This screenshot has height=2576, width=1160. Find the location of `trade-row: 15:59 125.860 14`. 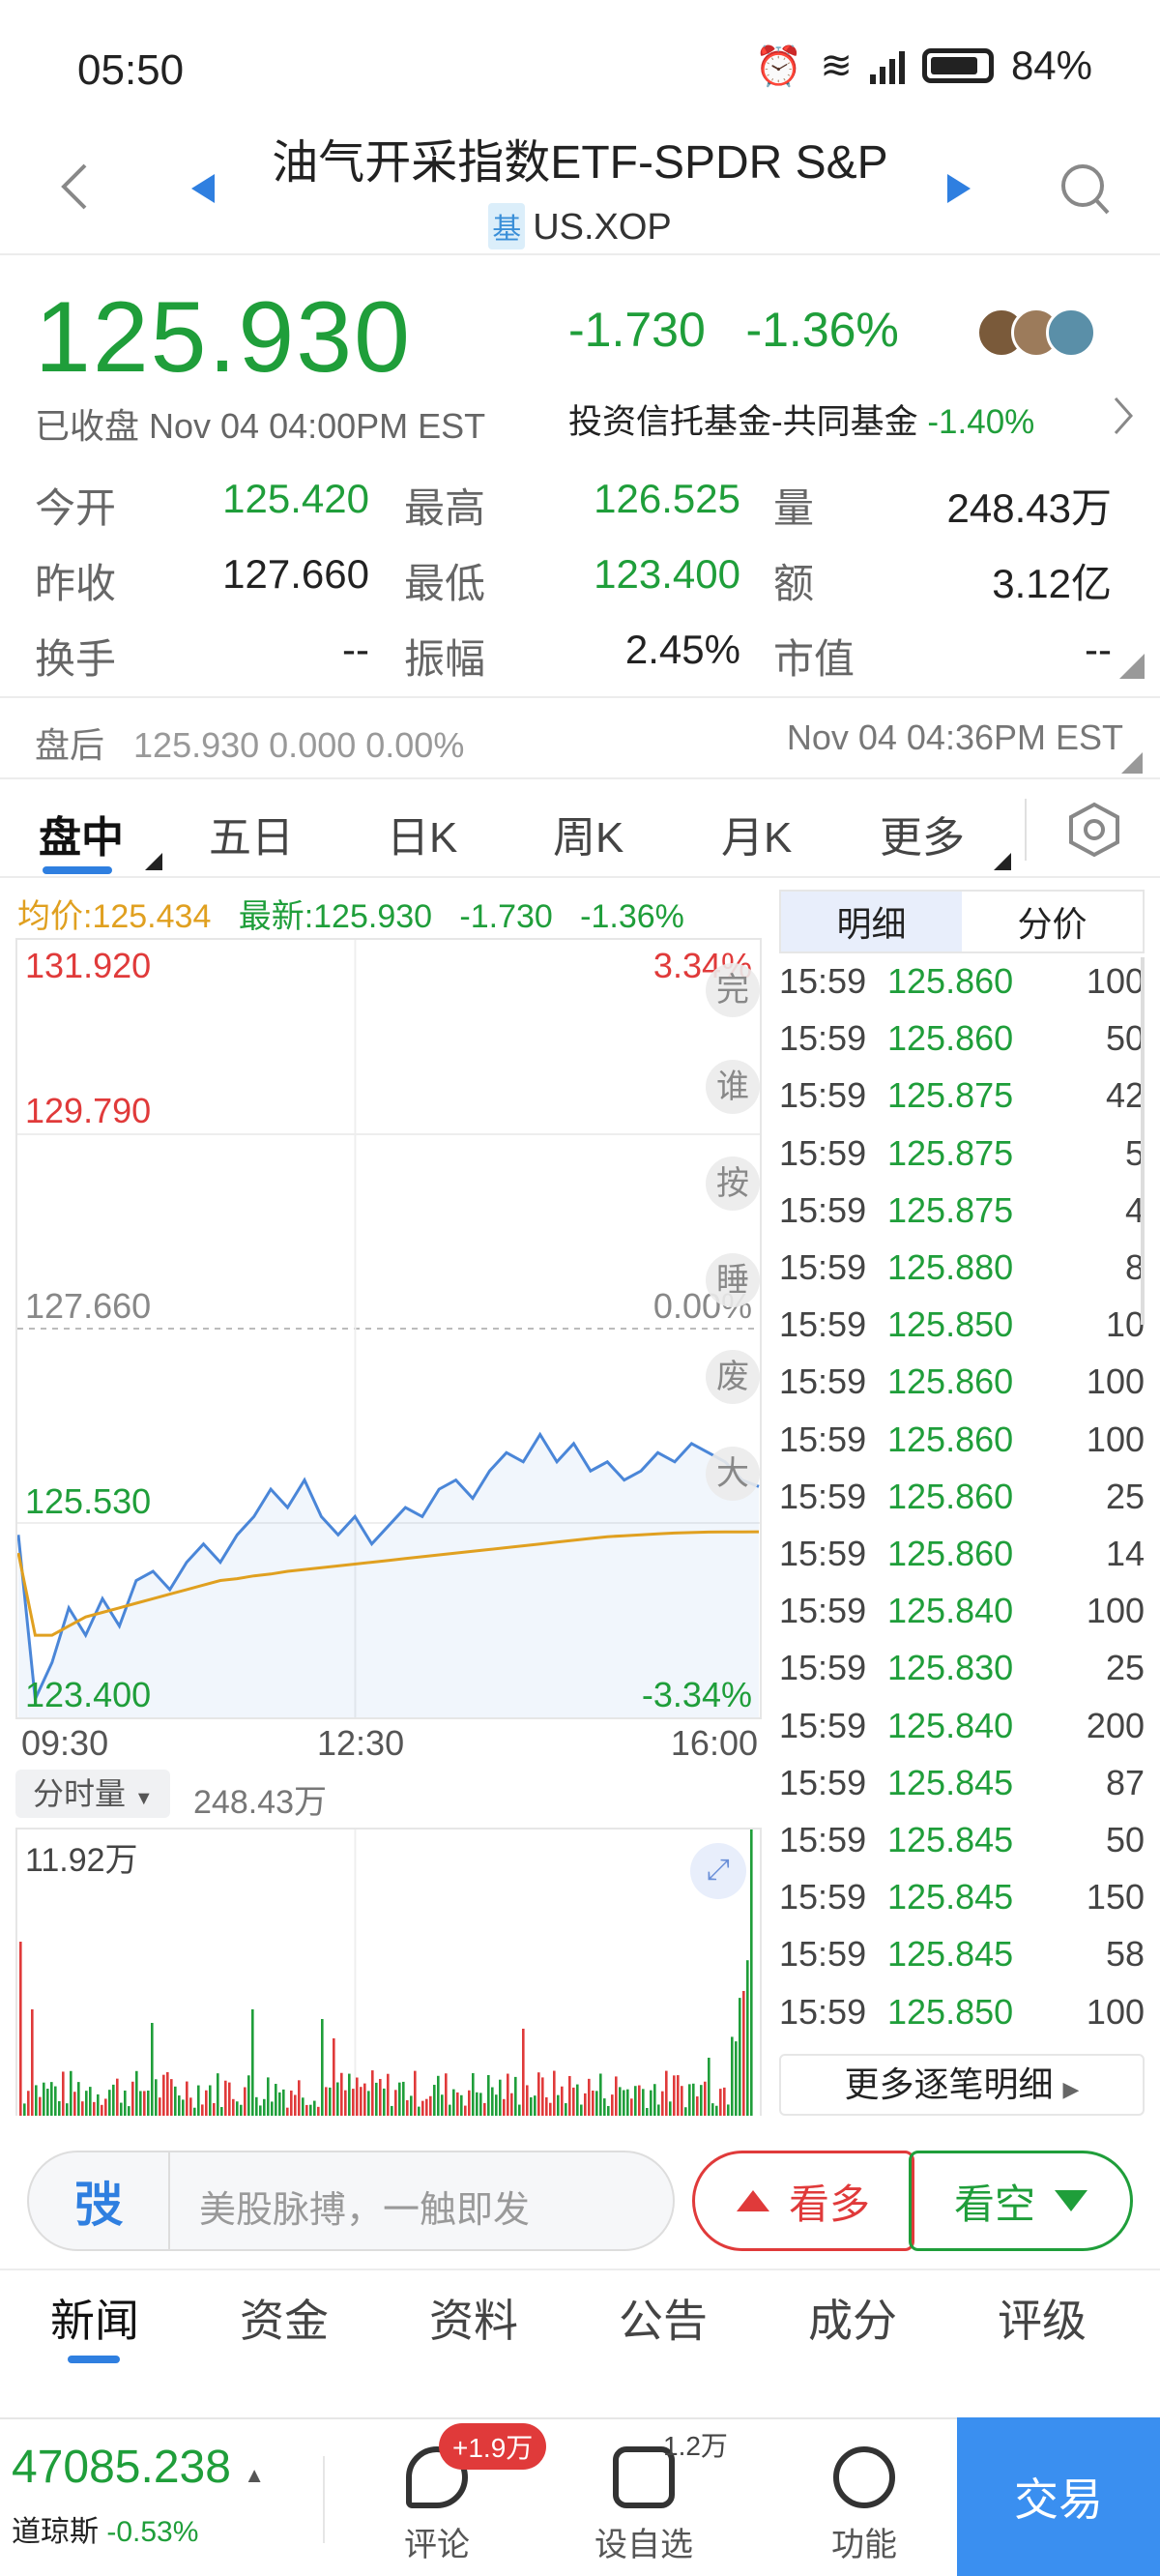

trade-row: 15:59 125.860 14 is located at coordinates (962, 1554).